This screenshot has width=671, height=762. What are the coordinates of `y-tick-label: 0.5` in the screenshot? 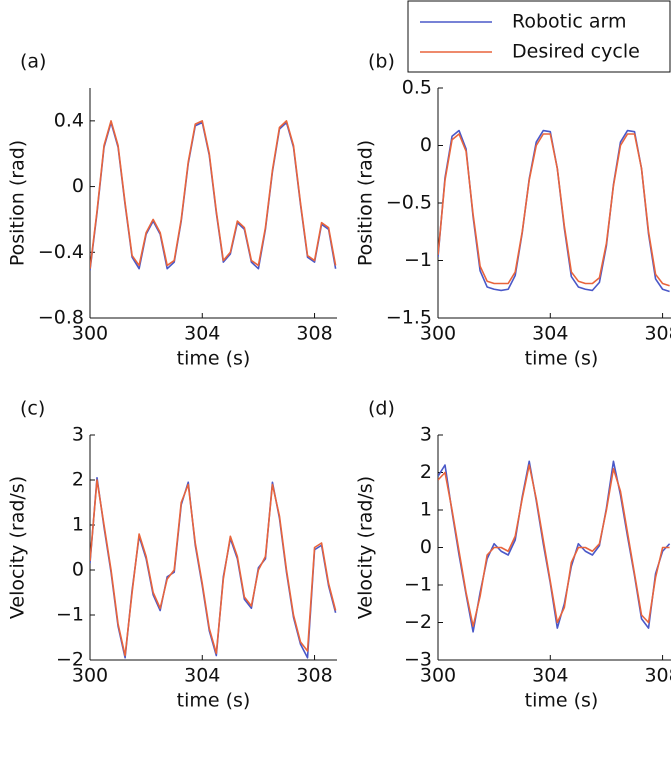 It's located at (417, 88).